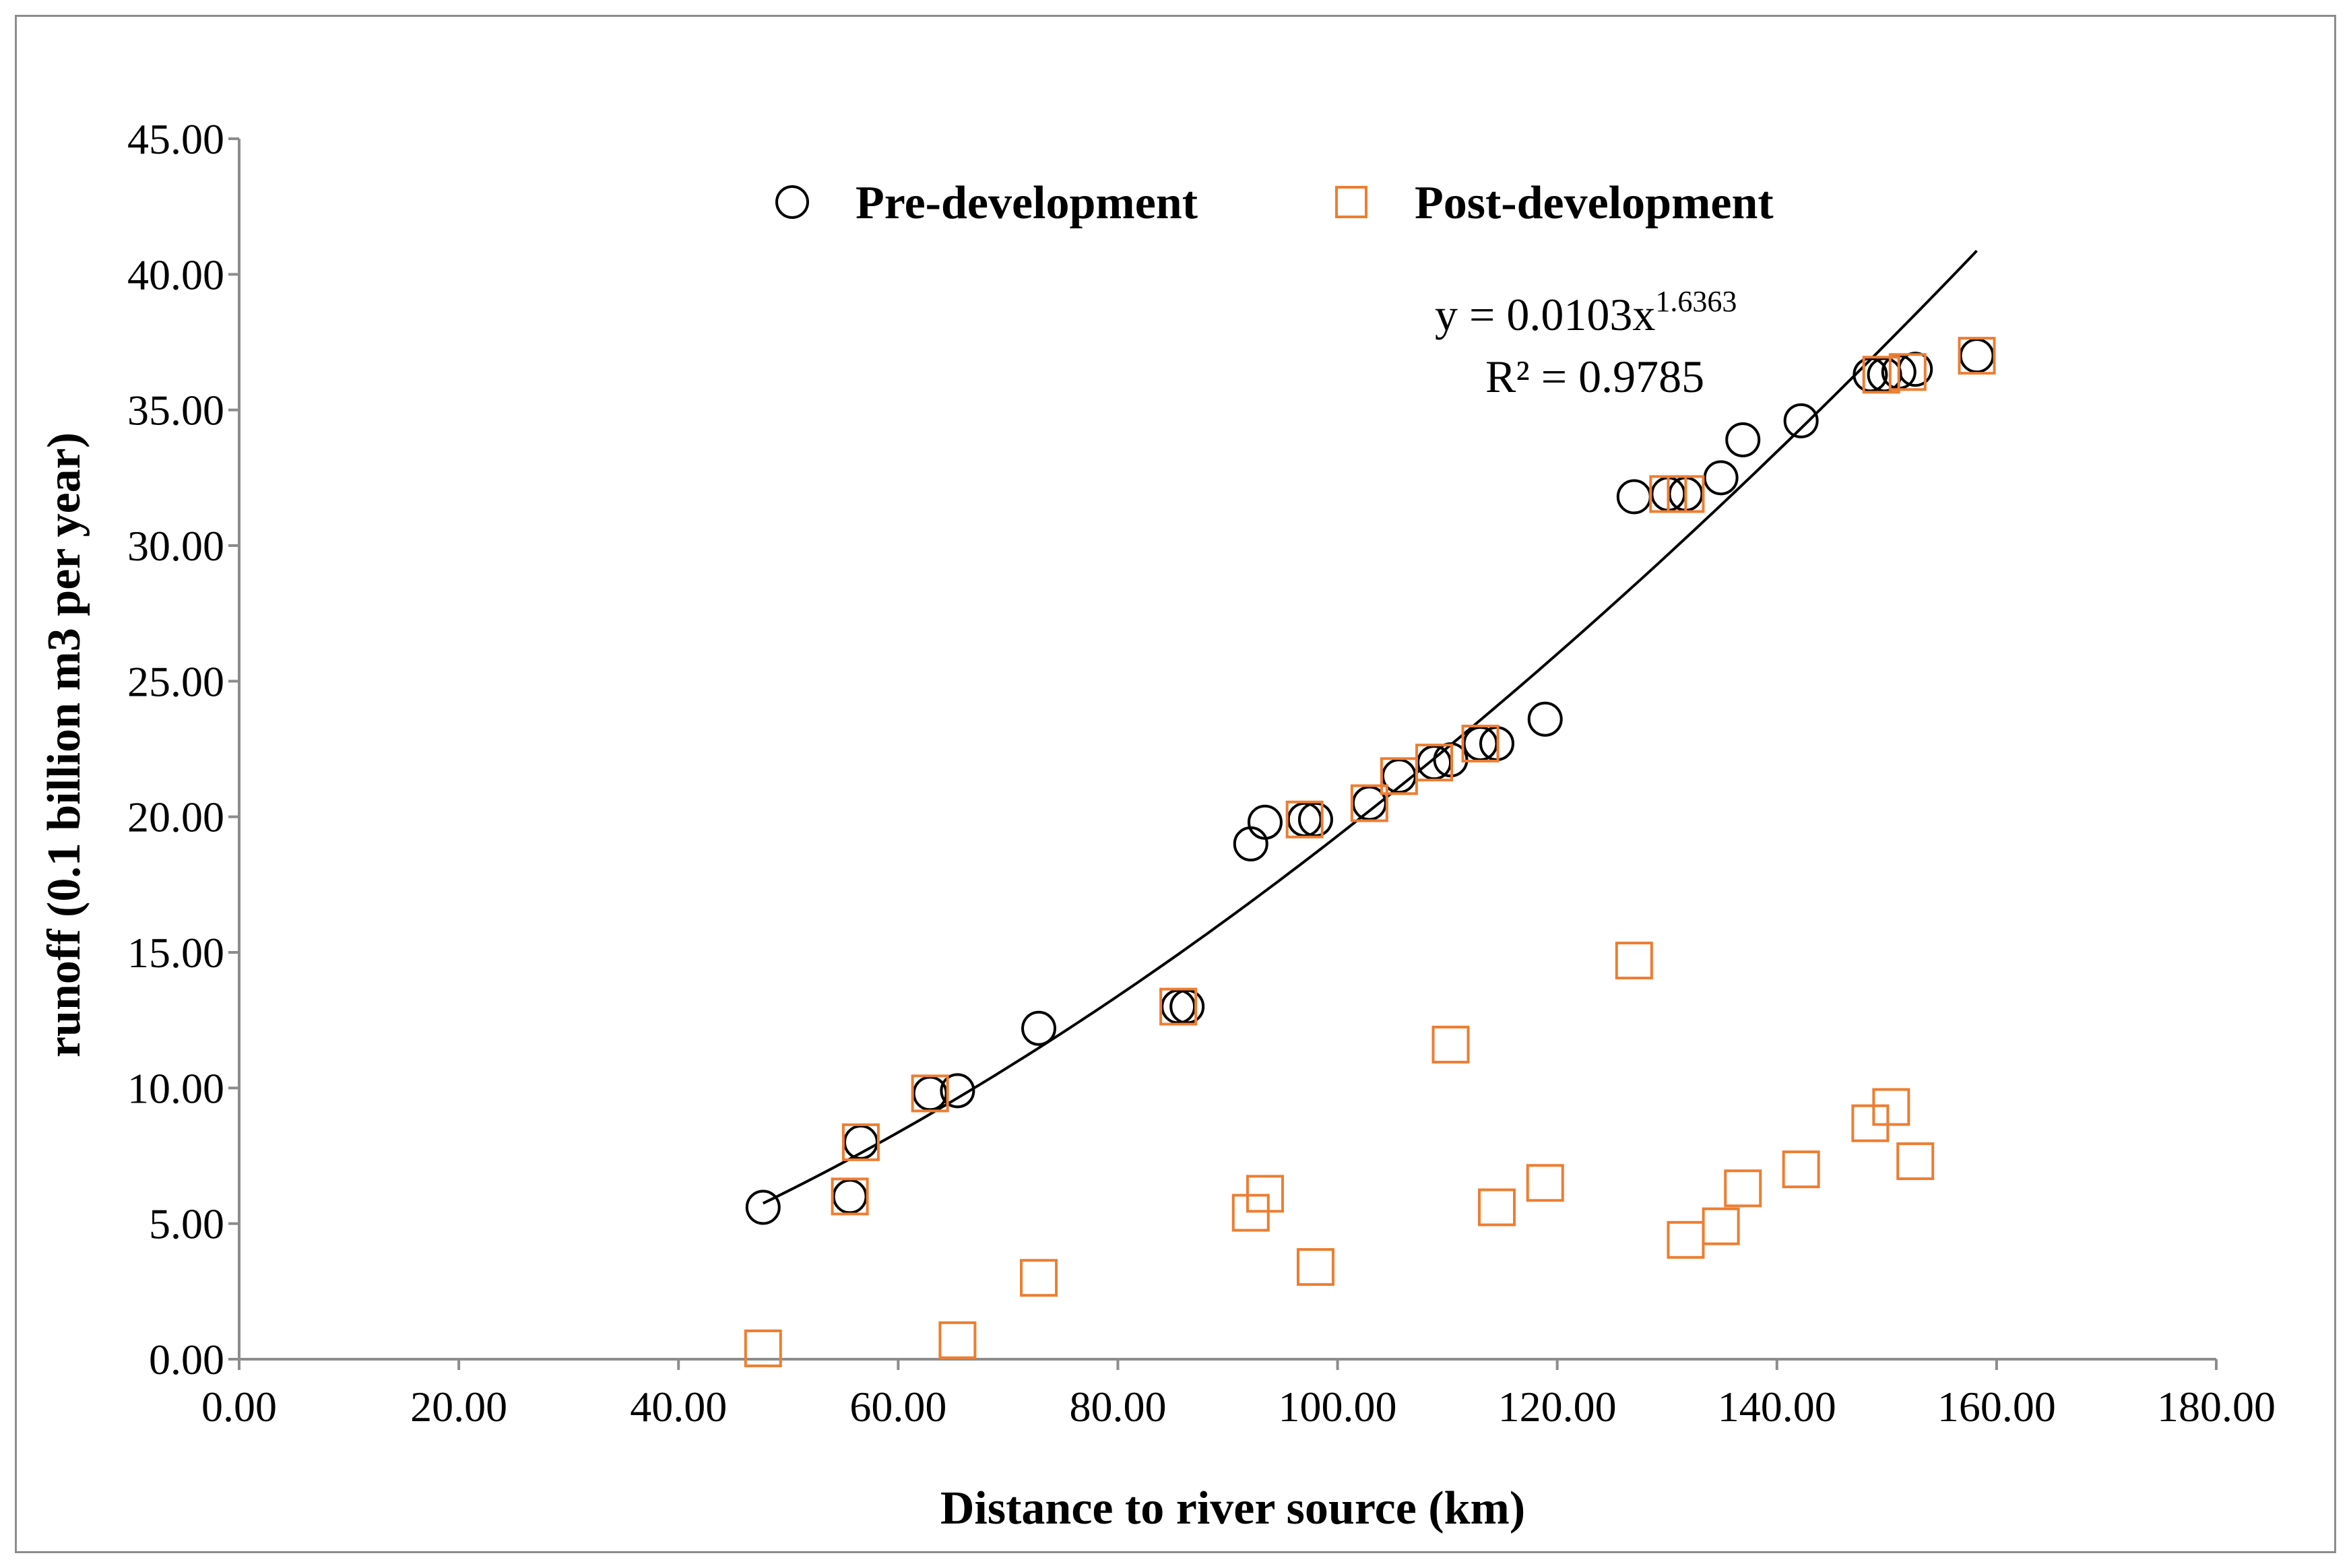  I want to click on y-tick-label: 35.00, so click(176, 410).